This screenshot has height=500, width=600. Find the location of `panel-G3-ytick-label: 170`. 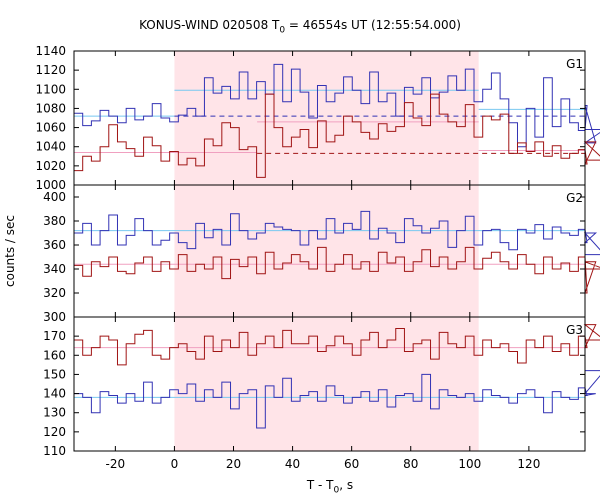

panel-G3-ytick-label: 170 is located at coordinates (54, 336).